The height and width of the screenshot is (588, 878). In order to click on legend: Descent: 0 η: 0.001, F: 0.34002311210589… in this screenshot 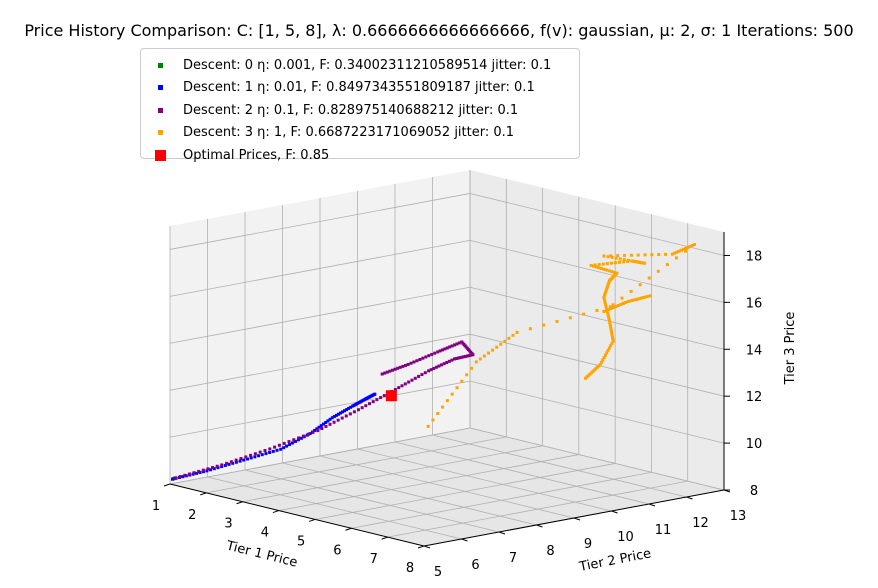, I will do `click(360, 105)`.